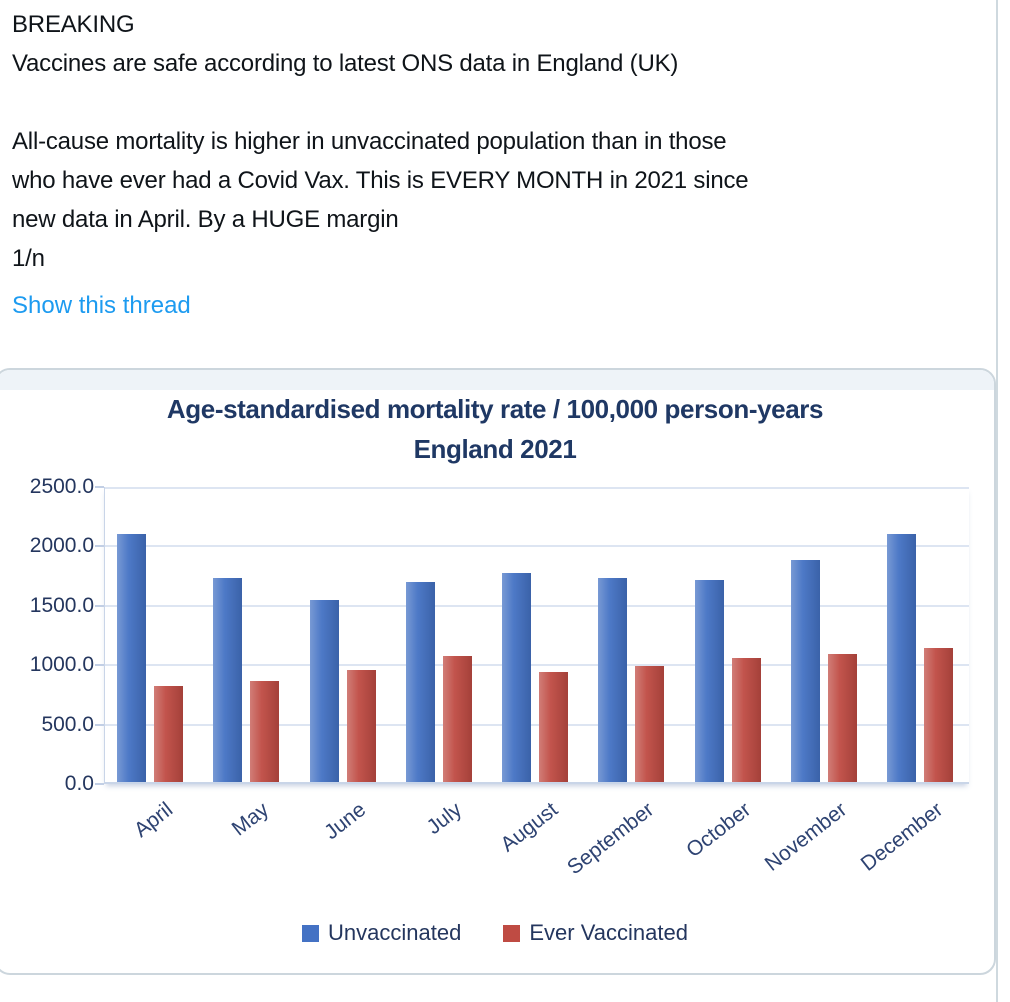 The height and width of the screenshot is (1002, 1010). Describe the element at coordinates (99, 784) in the screenshot. I see `y-tick-0.0` at that location.